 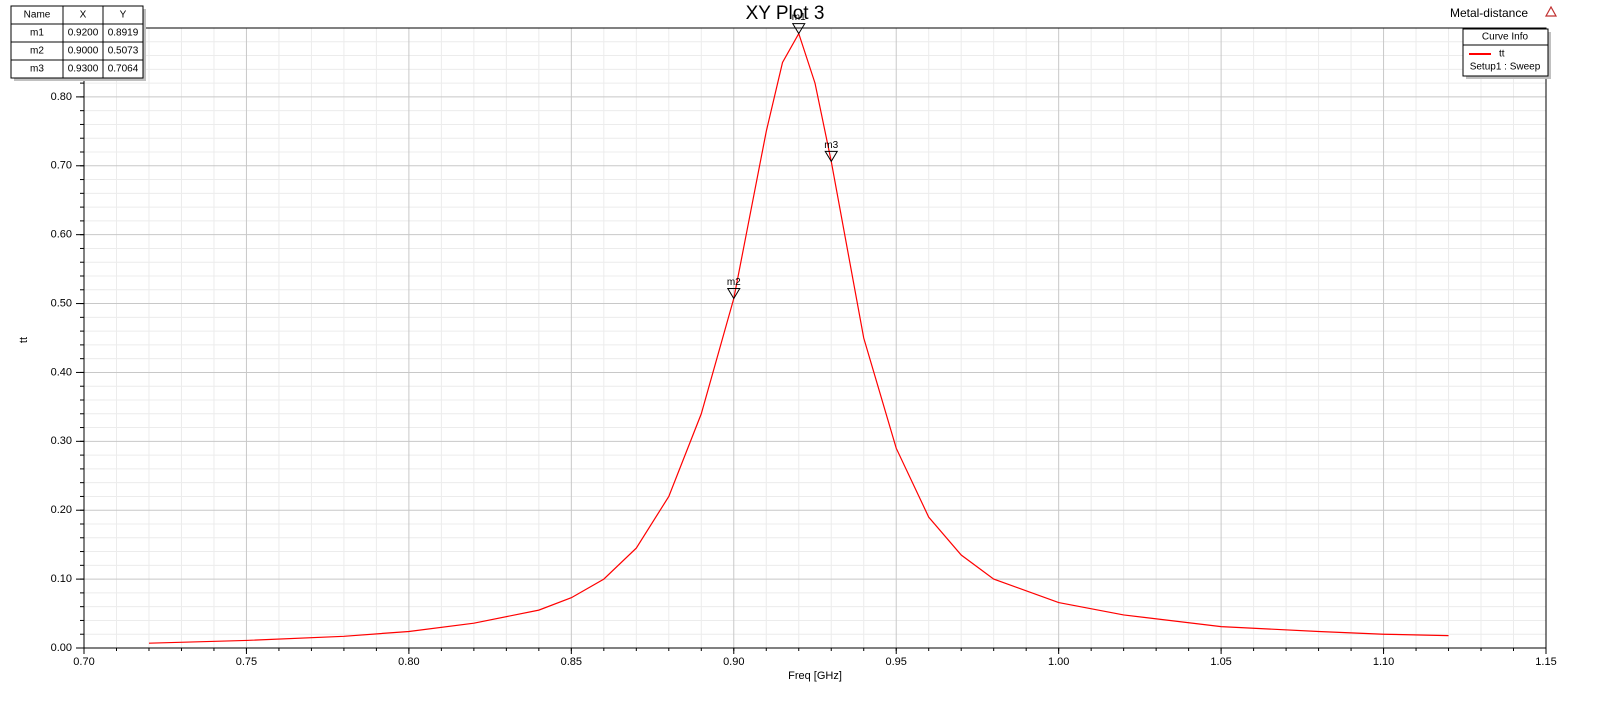 What do you see at coordinates (61, 97) in the screenshot?
I see `y-tick-label: 0.80` at bounding box center [61, 97].